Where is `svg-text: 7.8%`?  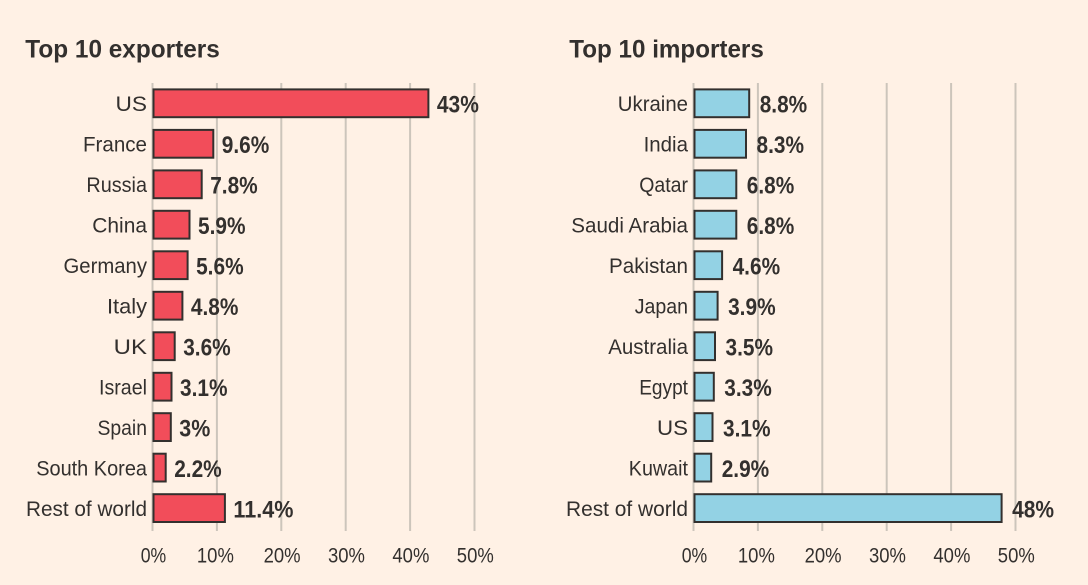 svg-text: 7.8% is located at coordinates (234, 186).